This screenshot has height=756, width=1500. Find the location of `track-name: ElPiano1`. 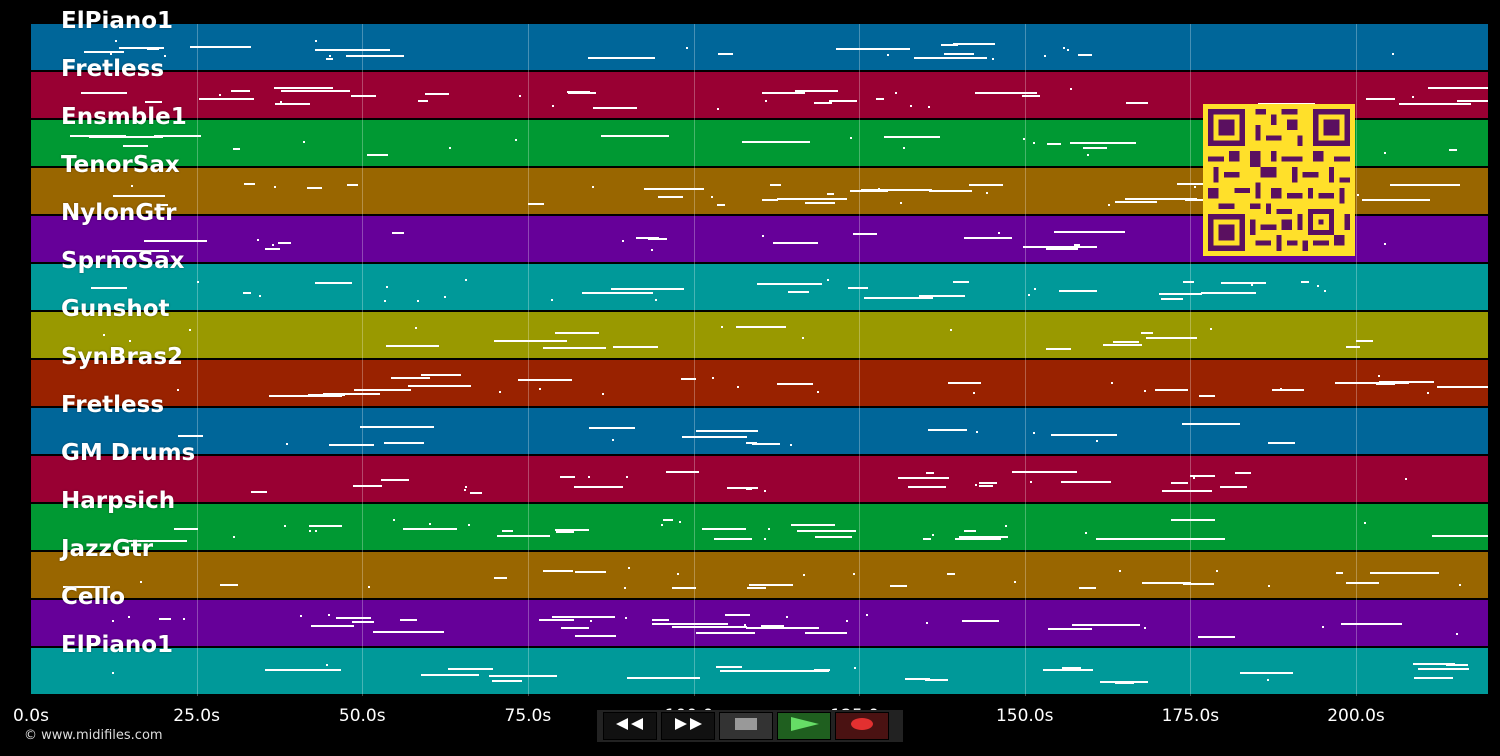

track-name: ElPiano1 is located at coordinates (117, 645).